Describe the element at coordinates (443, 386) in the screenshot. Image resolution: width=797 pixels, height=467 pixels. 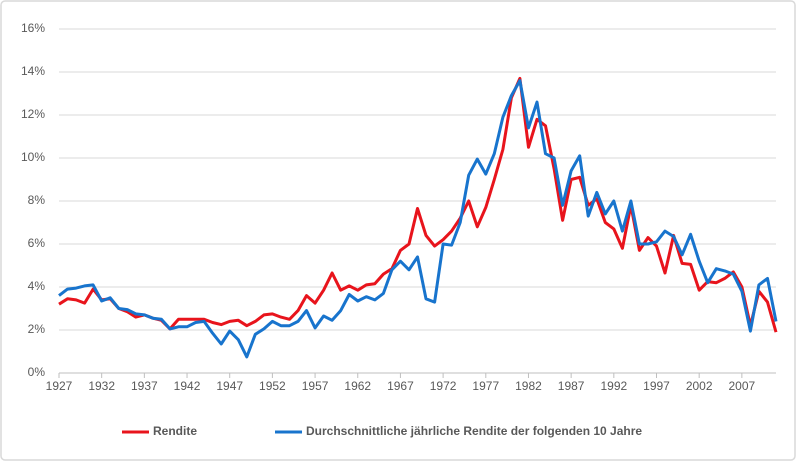
I see `x-tick-label: 1972` at that location.